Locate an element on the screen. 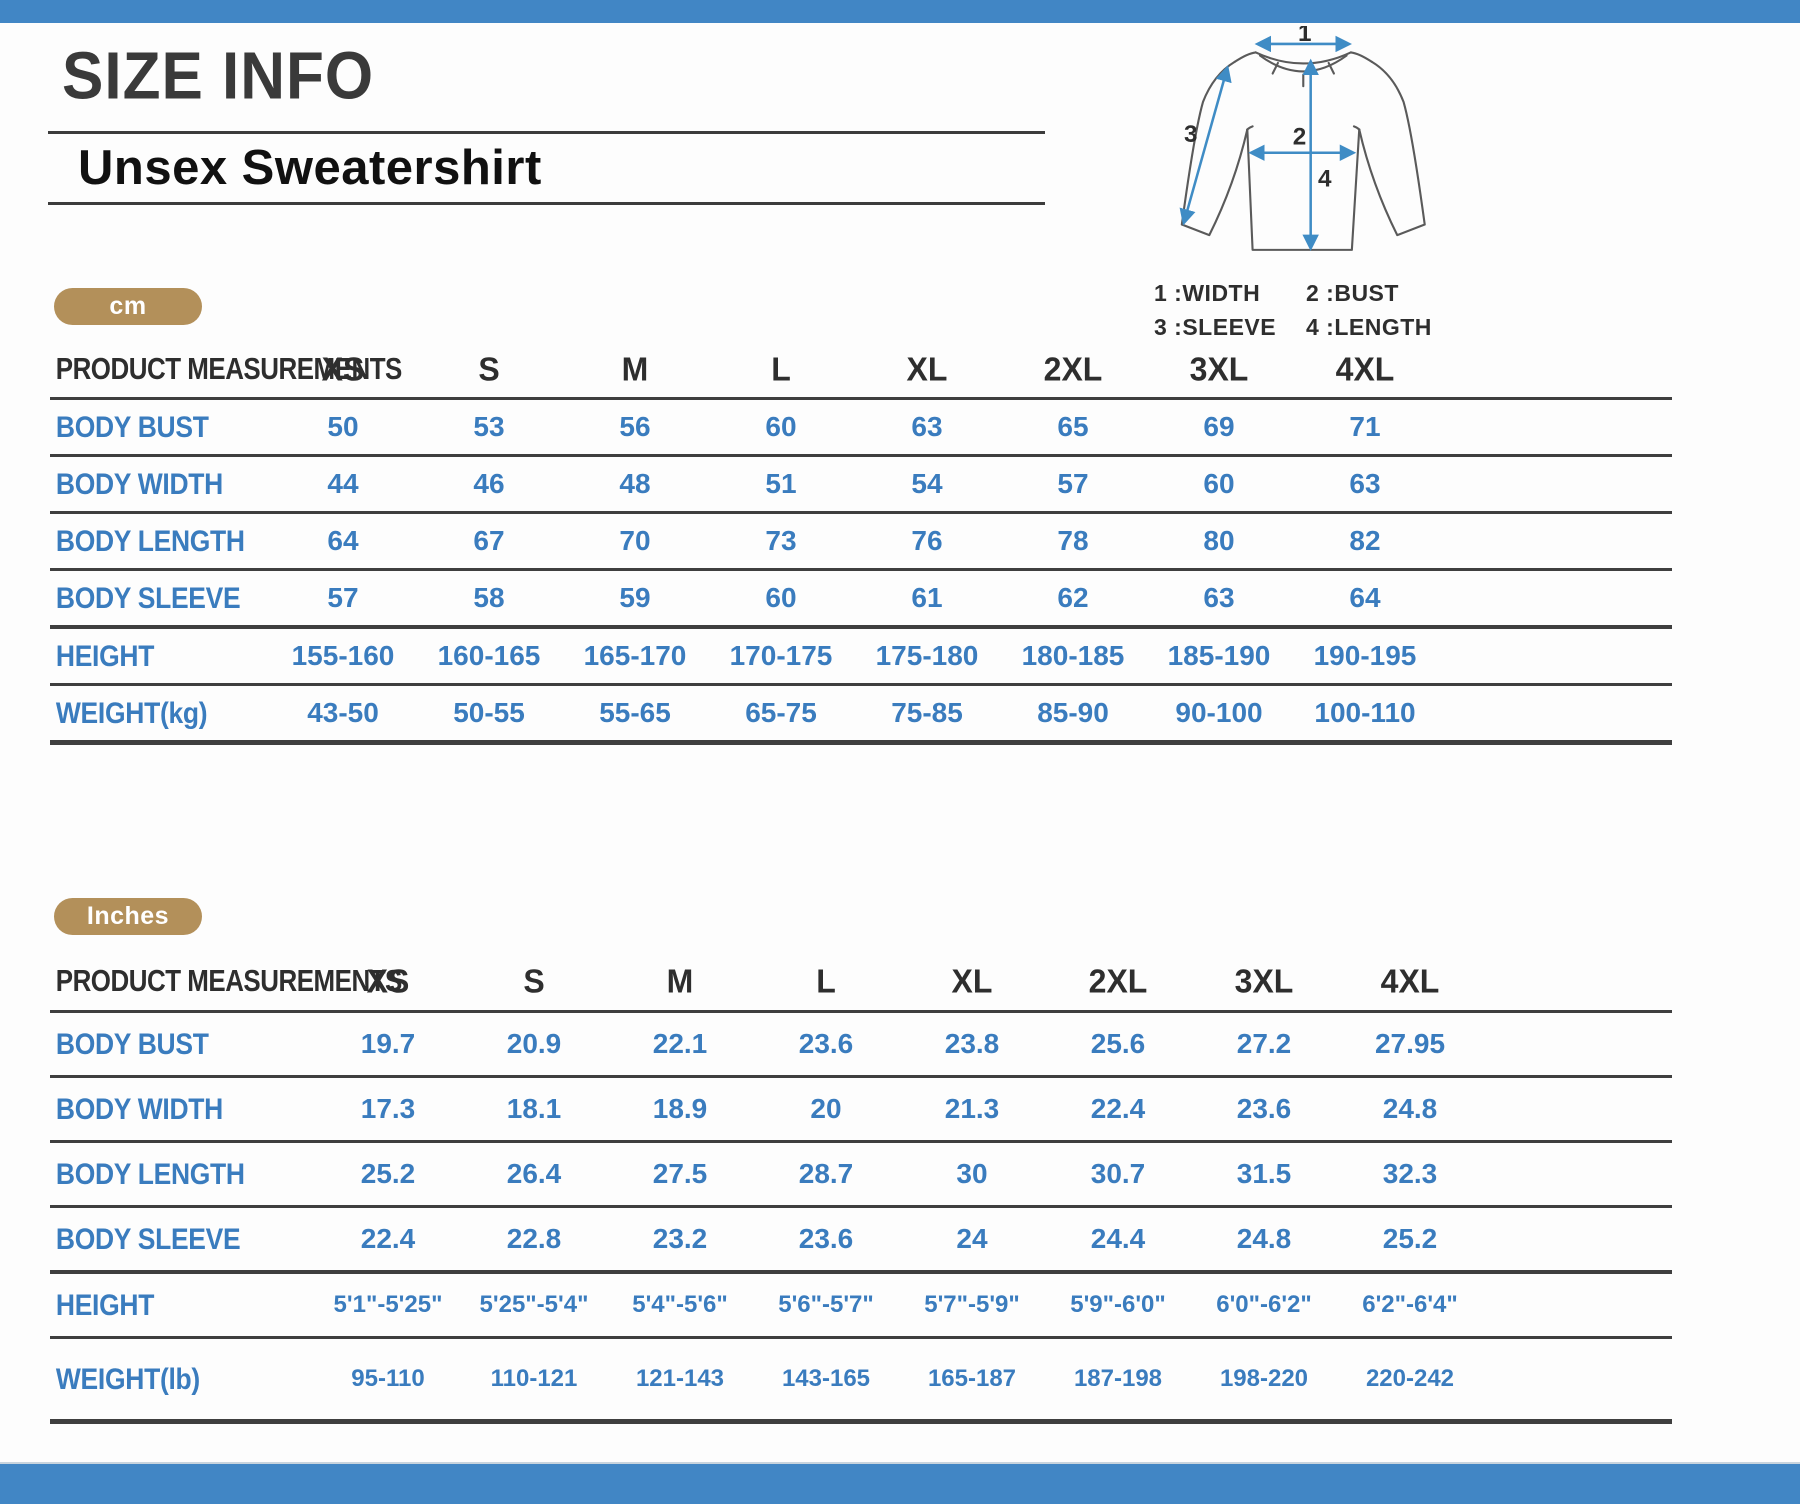  size-value: 187-198 is located at coordinates (1118, 1378).